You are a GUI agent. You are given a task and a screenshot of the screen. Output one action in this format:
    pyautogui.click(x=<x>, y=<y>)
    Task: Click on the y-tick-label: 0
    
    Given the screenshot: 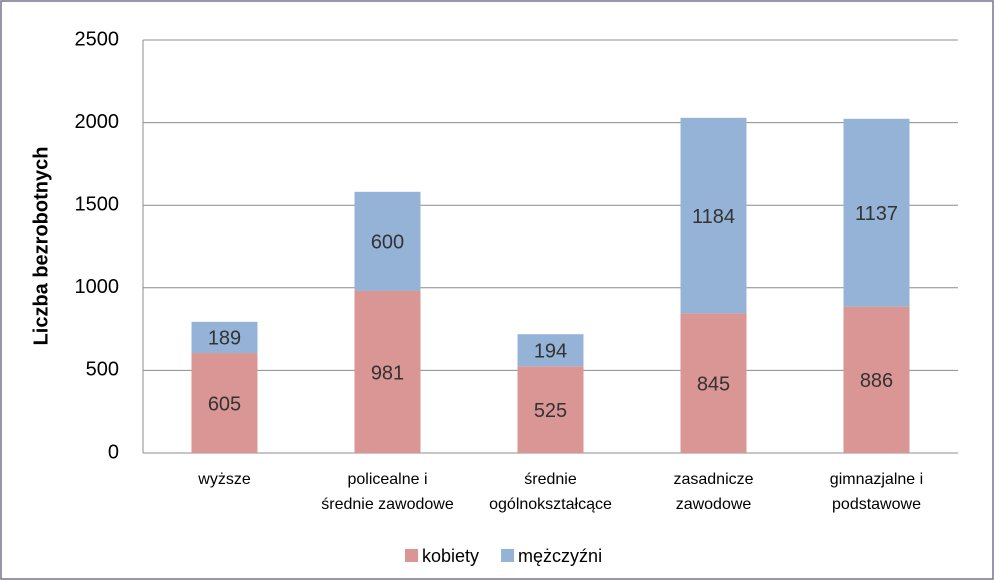 What is the action you would take?
    pyautogui.click(x=113, y=452)
    